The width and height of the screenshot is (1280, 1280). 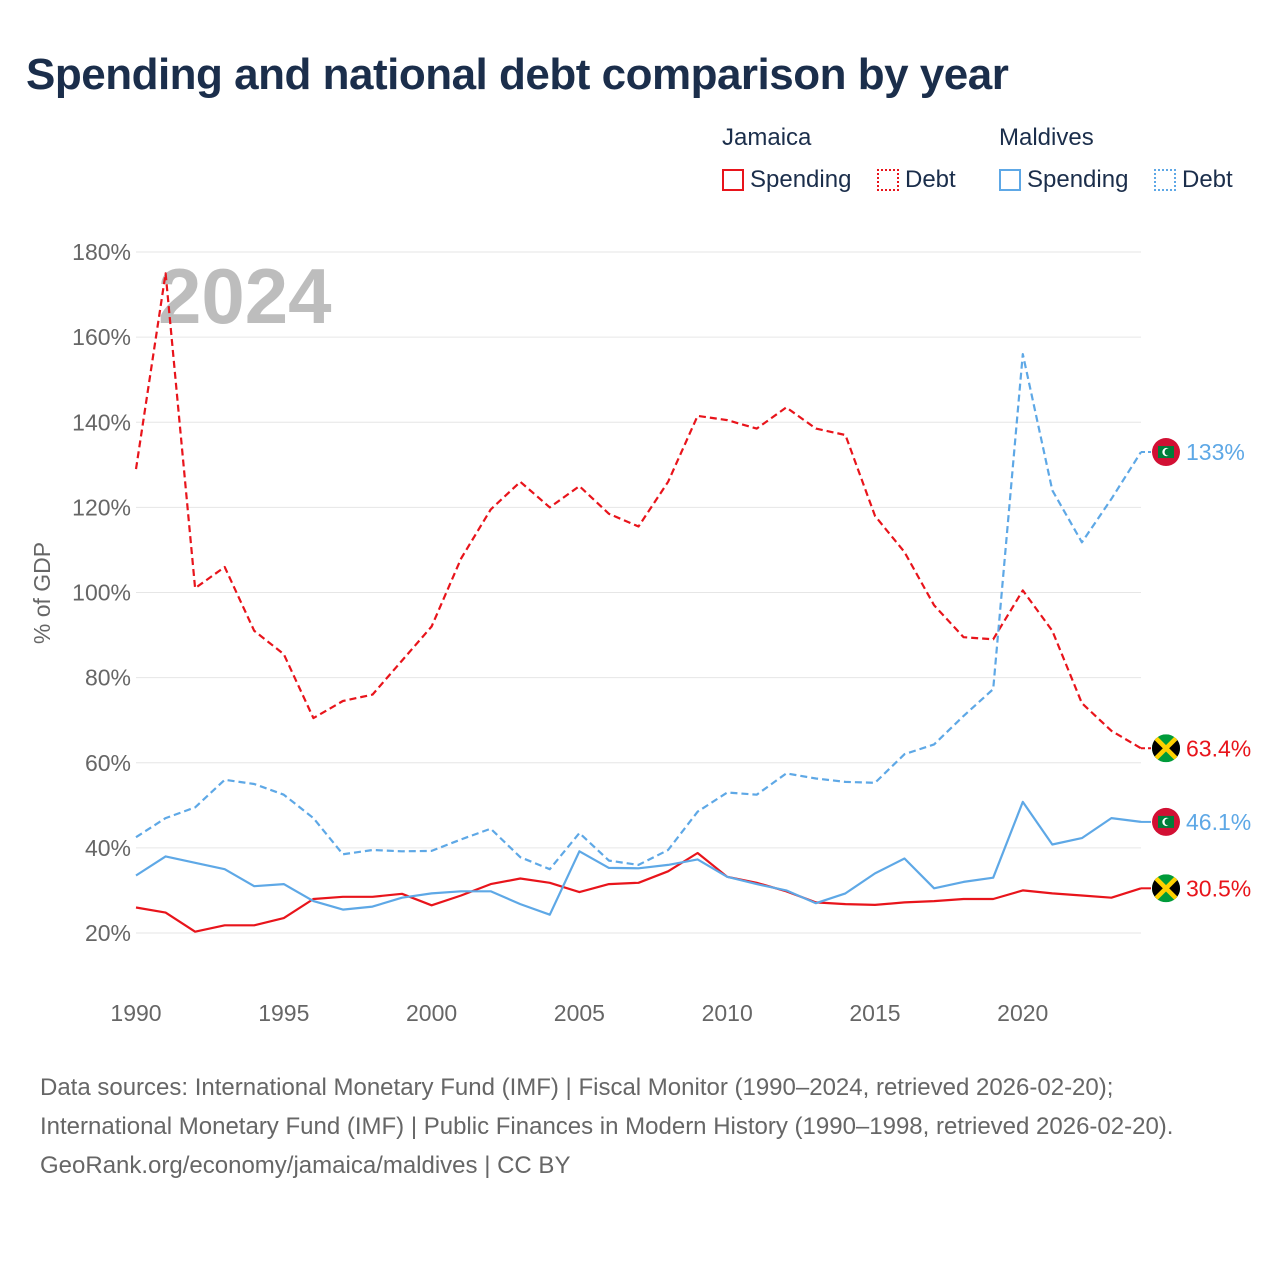 I want to click on x-axis-ticks: 1990 1995 2000 2005 2010 2015 2020, so click(x=579, y=1013).